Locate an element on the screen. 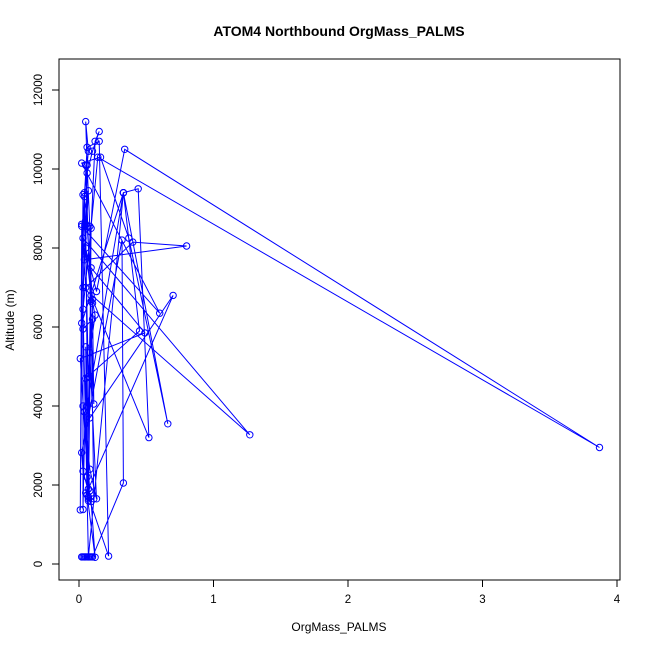 The image size is (650, 650). x-tick-label: 2 is located at coordinates (348, 600).